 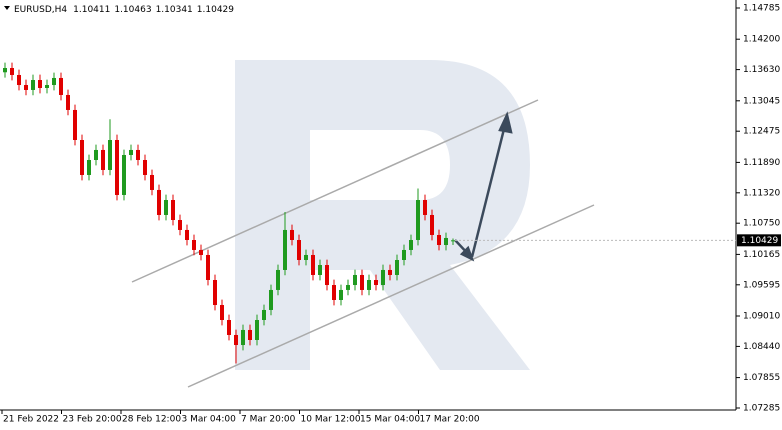 What do you see at coordinates (761, 101) in the screenshot?
I see `y-tick-label: 1.13045` at bounding box center [761, 101].